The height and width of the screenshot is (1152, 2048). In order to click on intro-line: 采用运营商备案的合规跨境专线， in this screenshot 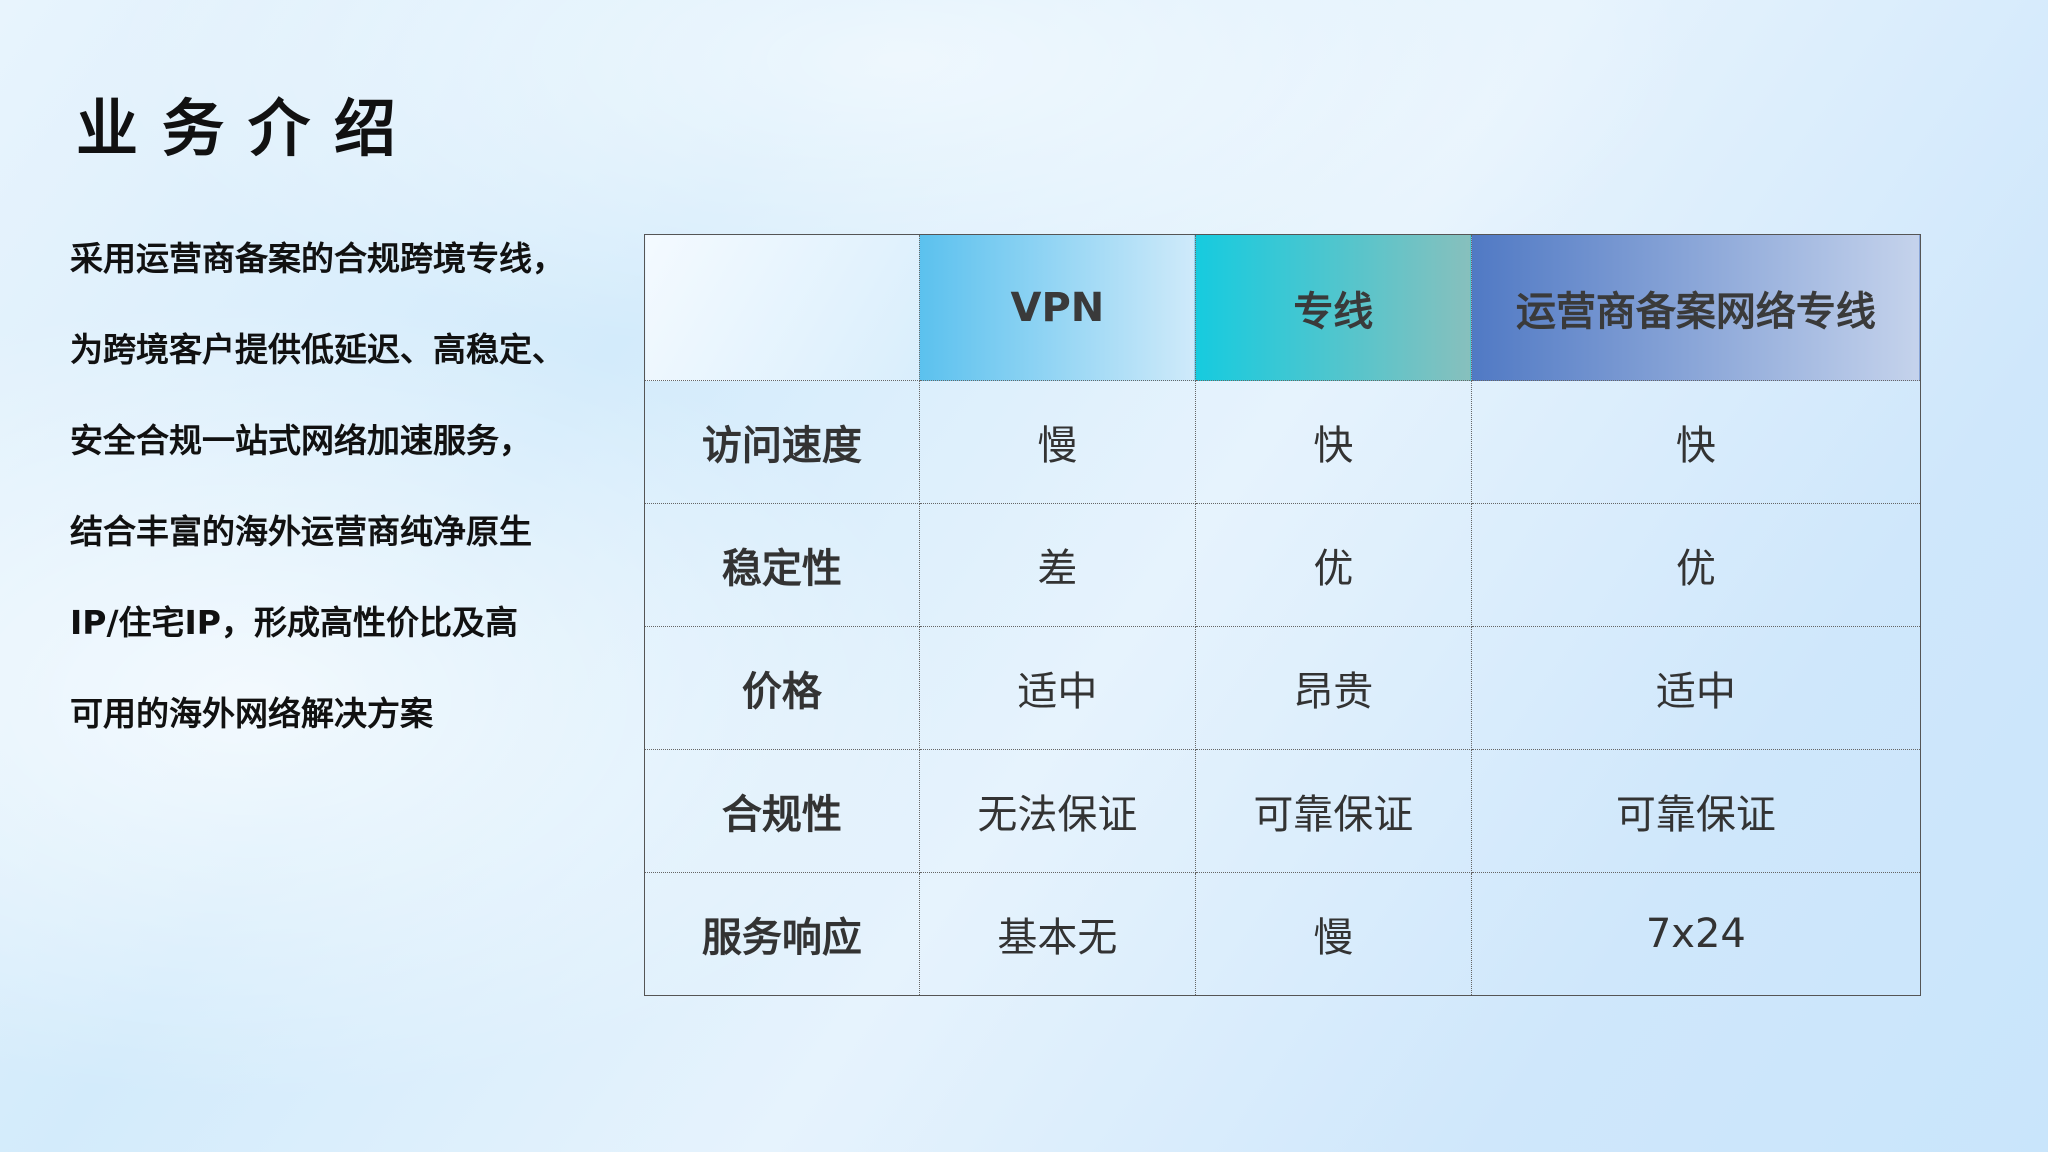, I will do `click(317, 258)`.